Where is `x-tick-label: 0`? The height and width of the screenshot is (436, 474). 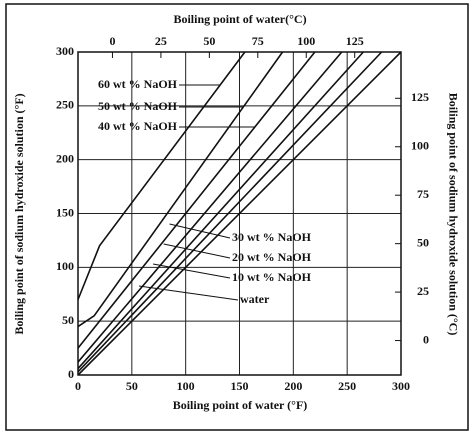 x-tick-label: 0 is located at coordinates (78, 386).